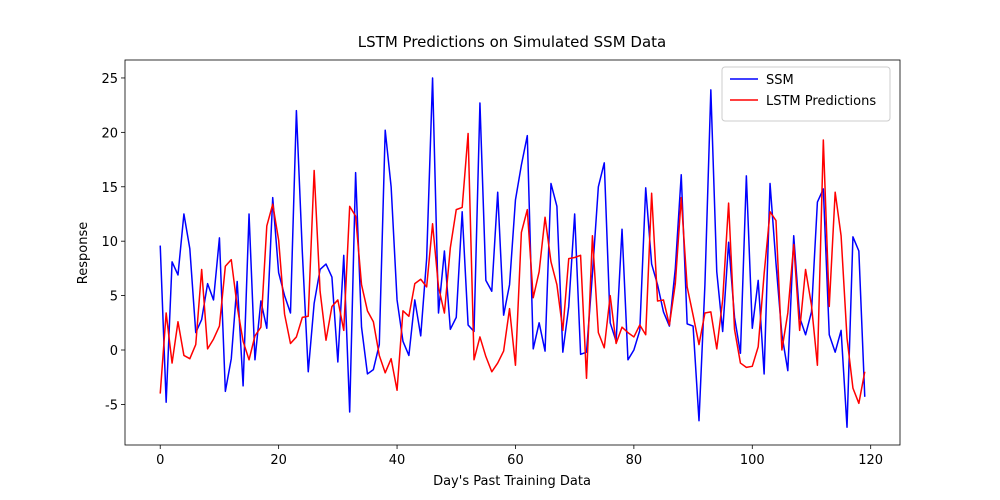  I want to click on chart-title: LSTM Predictions on Simulated SSM Data, so click(512, 42).